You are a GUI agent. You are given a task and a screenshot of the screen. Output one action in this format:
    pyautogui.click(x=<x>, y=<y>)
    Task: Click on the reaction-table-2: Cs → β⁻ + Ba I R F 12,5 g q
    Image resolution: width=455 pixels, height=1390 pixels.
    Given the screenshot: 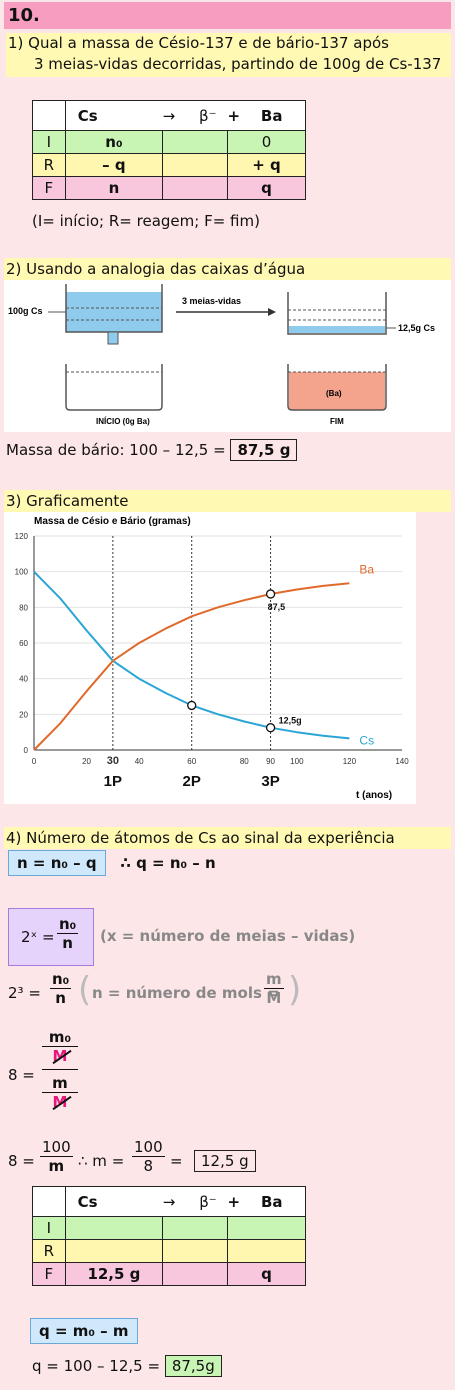 What is the action you would take?
    pyautogui.click(x=169, y=1236)
    